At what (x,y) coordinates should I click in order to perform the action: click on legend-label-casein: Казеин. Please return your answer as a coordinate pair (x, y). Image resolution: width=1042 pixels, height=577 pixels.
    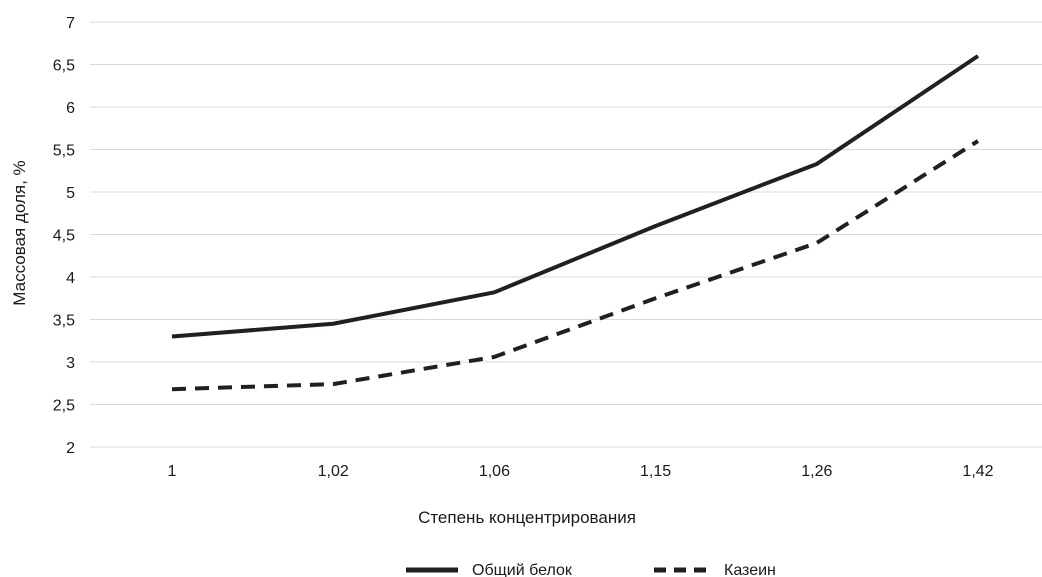
    Looking at the image, I should click on (750, 569).